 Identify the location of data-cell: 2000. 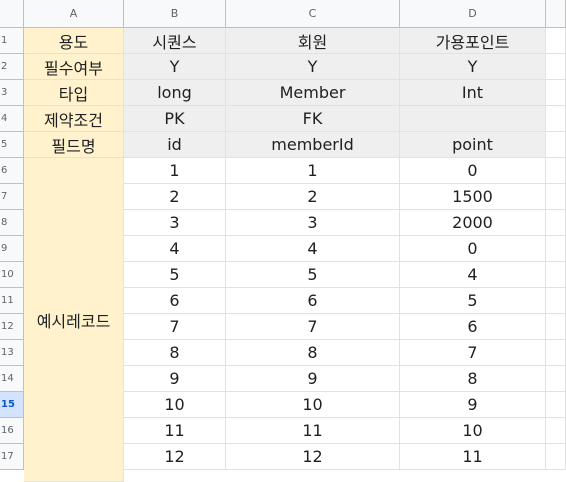
(473, 223).